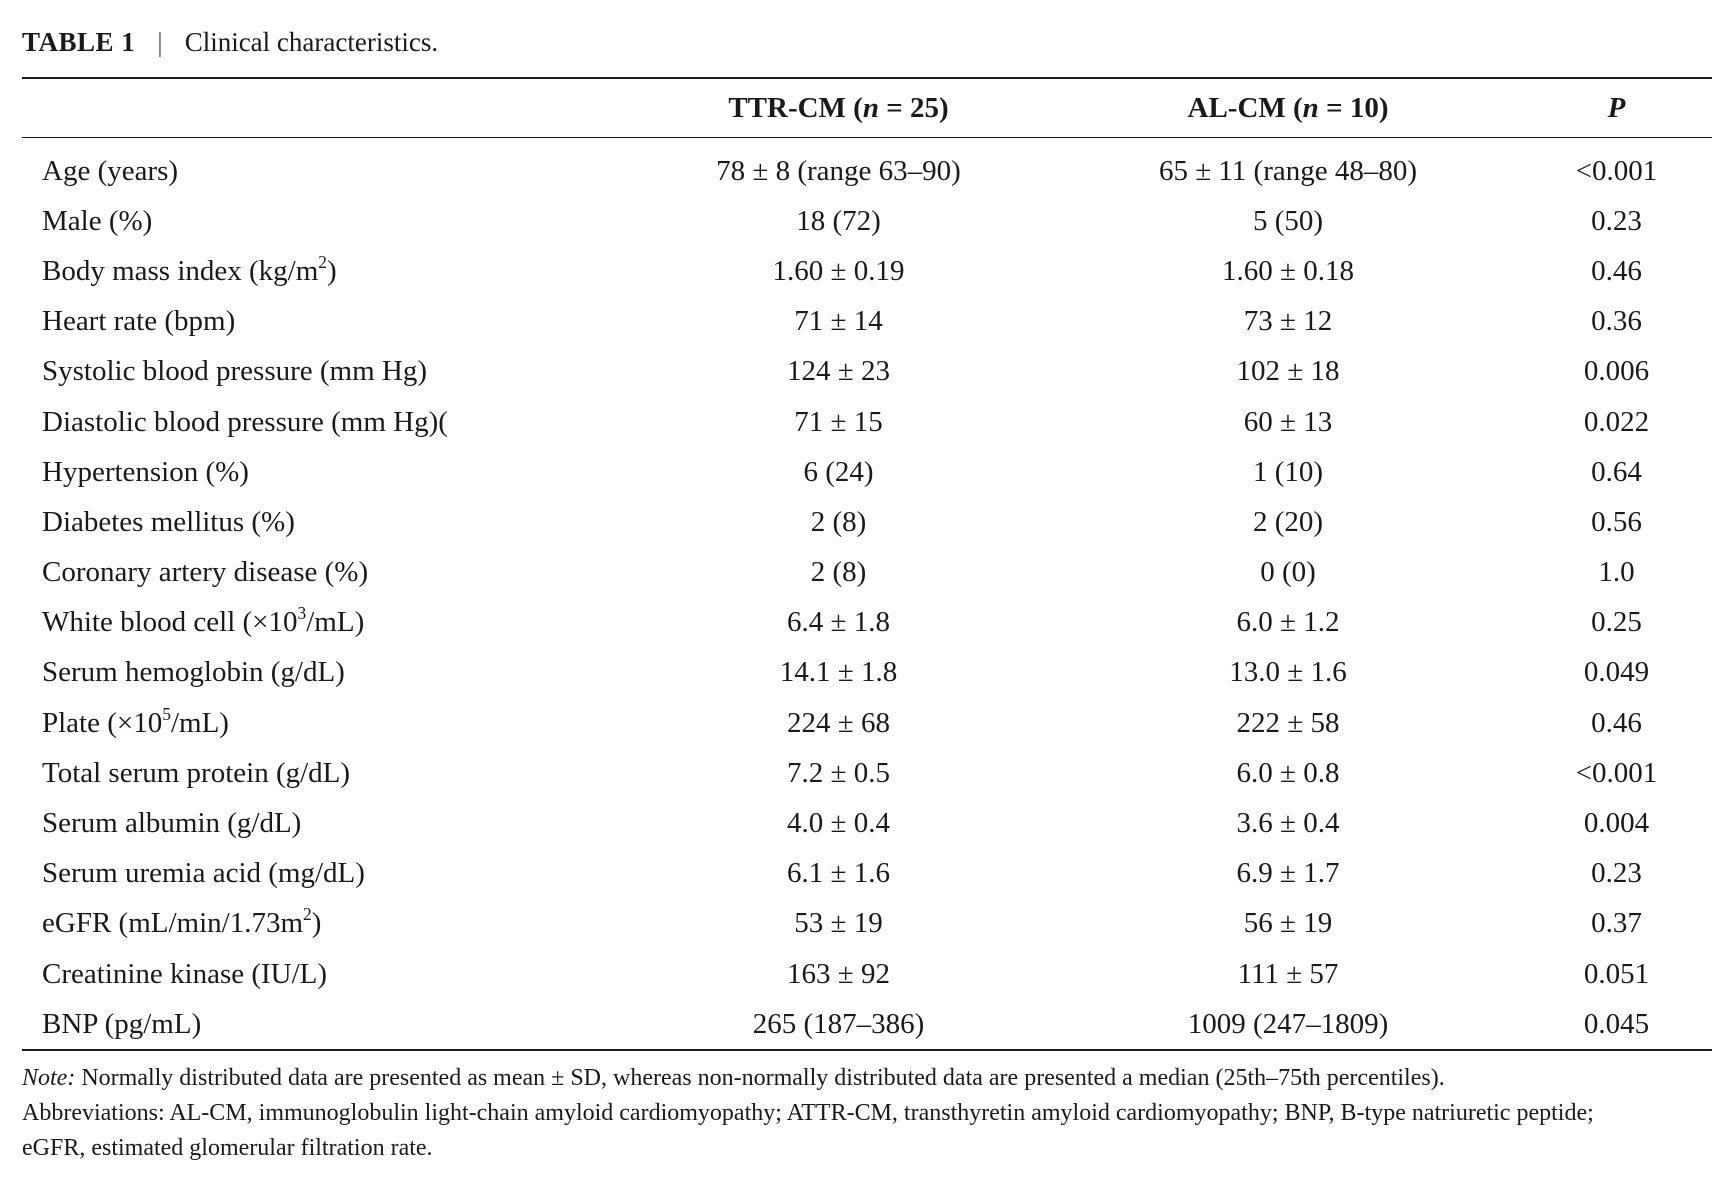 Image resolution: width=1730 pixels, height=1184 pixels. What do you see at coordinates (1288, 270) in the screenshot?
I see `al-cm-value: 1.60 ± 0.18` at bounding box center [1288, 270].